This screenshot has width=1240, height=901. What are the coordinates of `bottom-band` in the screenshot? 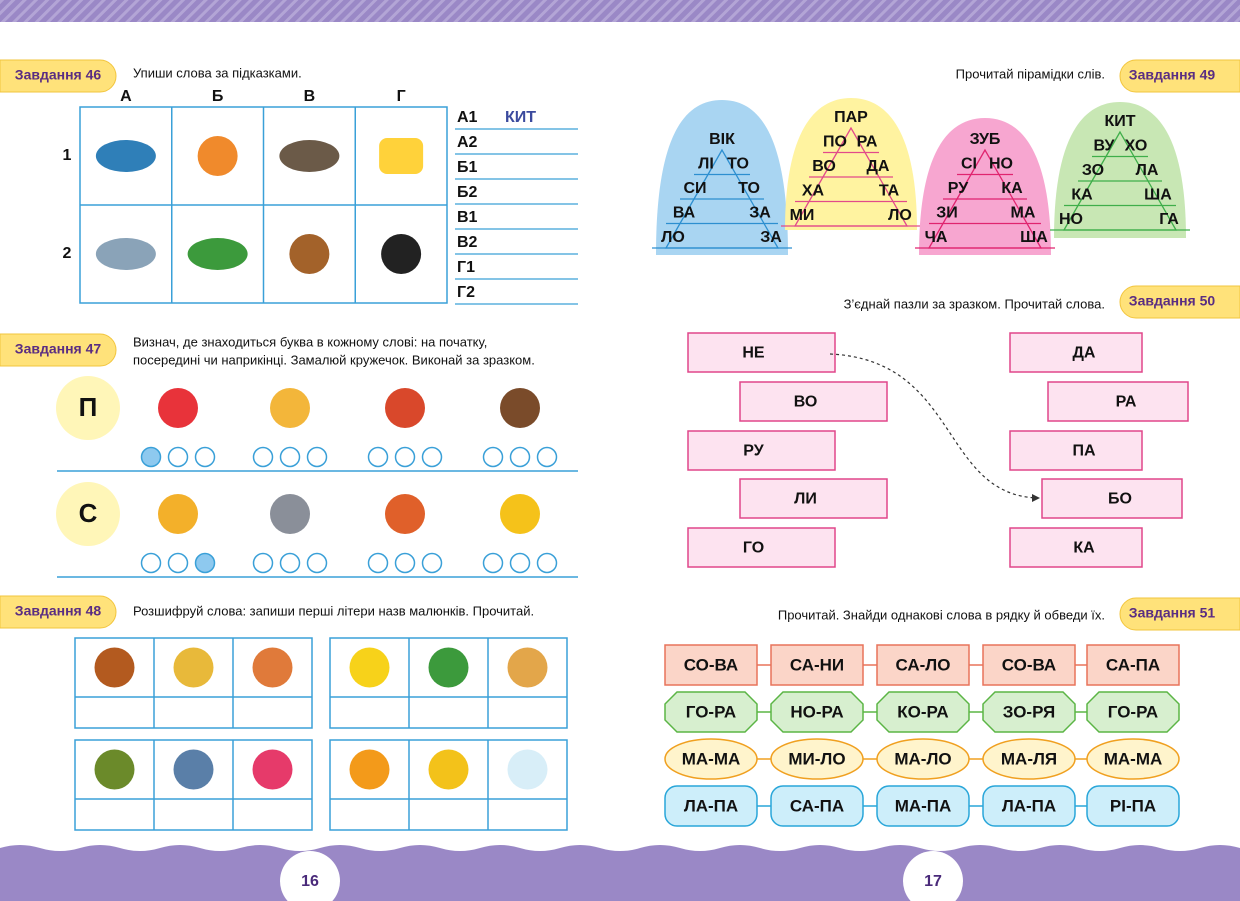 It's located at (620, 873).